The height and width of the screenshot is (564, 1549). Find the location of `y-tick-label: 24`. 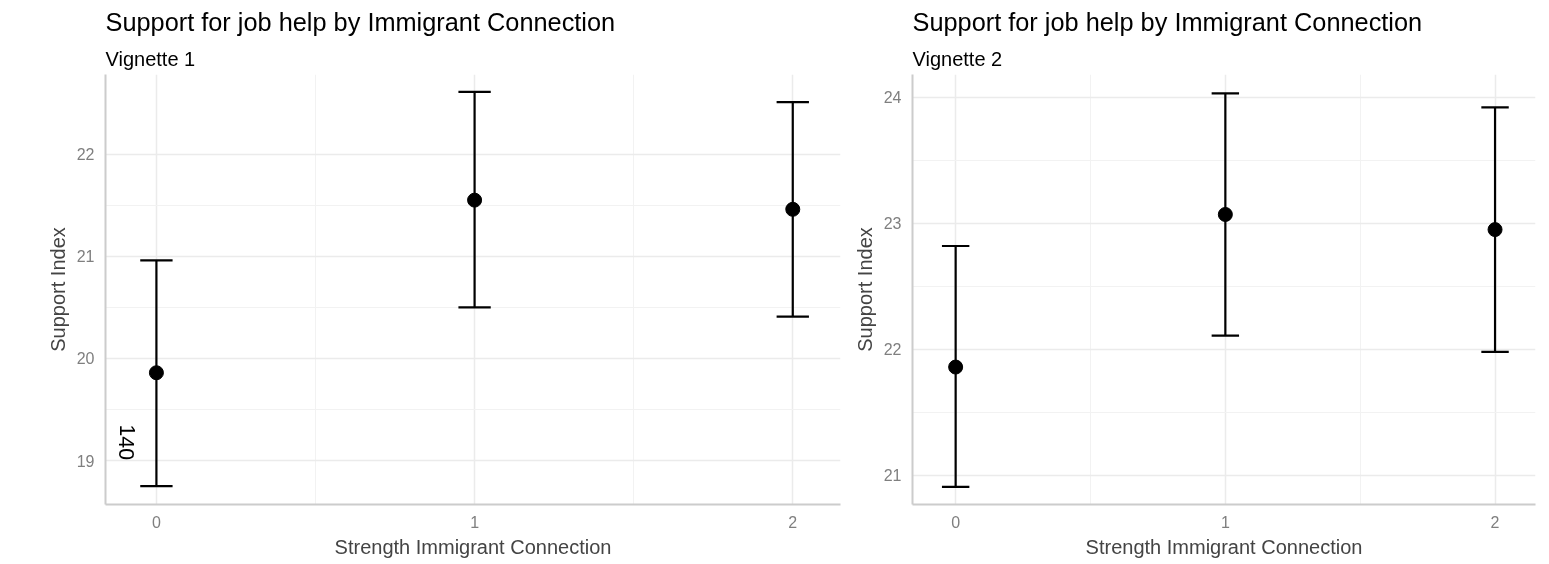

y-tick-label: 24 is located at coordinates (892, 98).